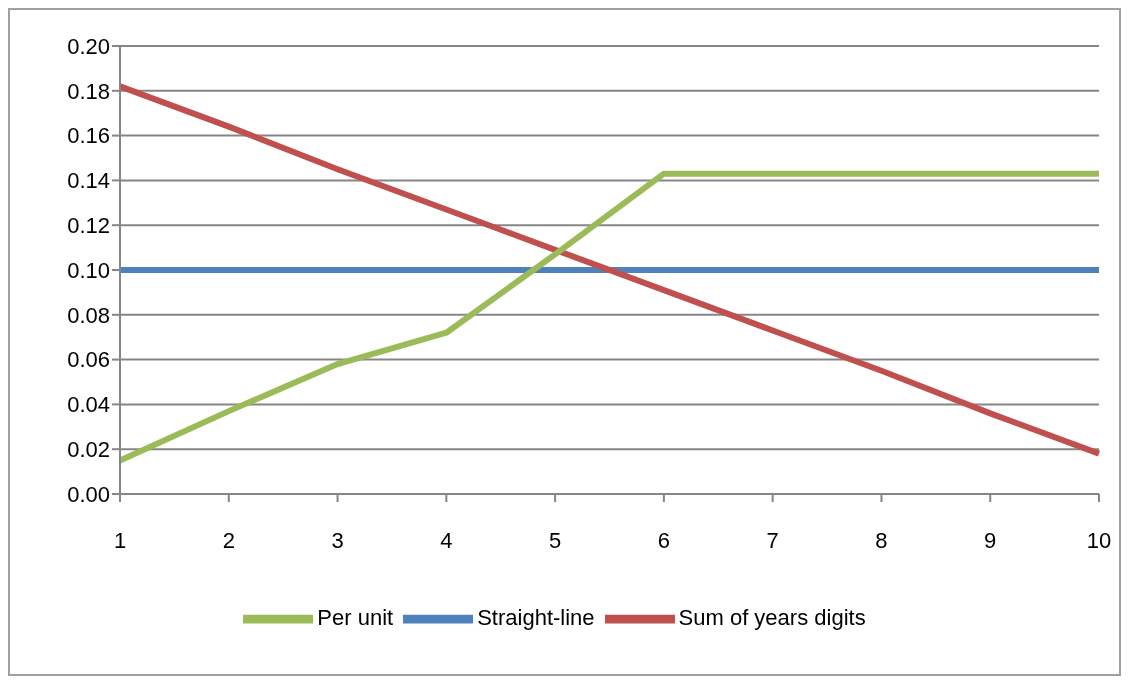  I want to click on y-tick-label: 0.10, so click(88, 270).